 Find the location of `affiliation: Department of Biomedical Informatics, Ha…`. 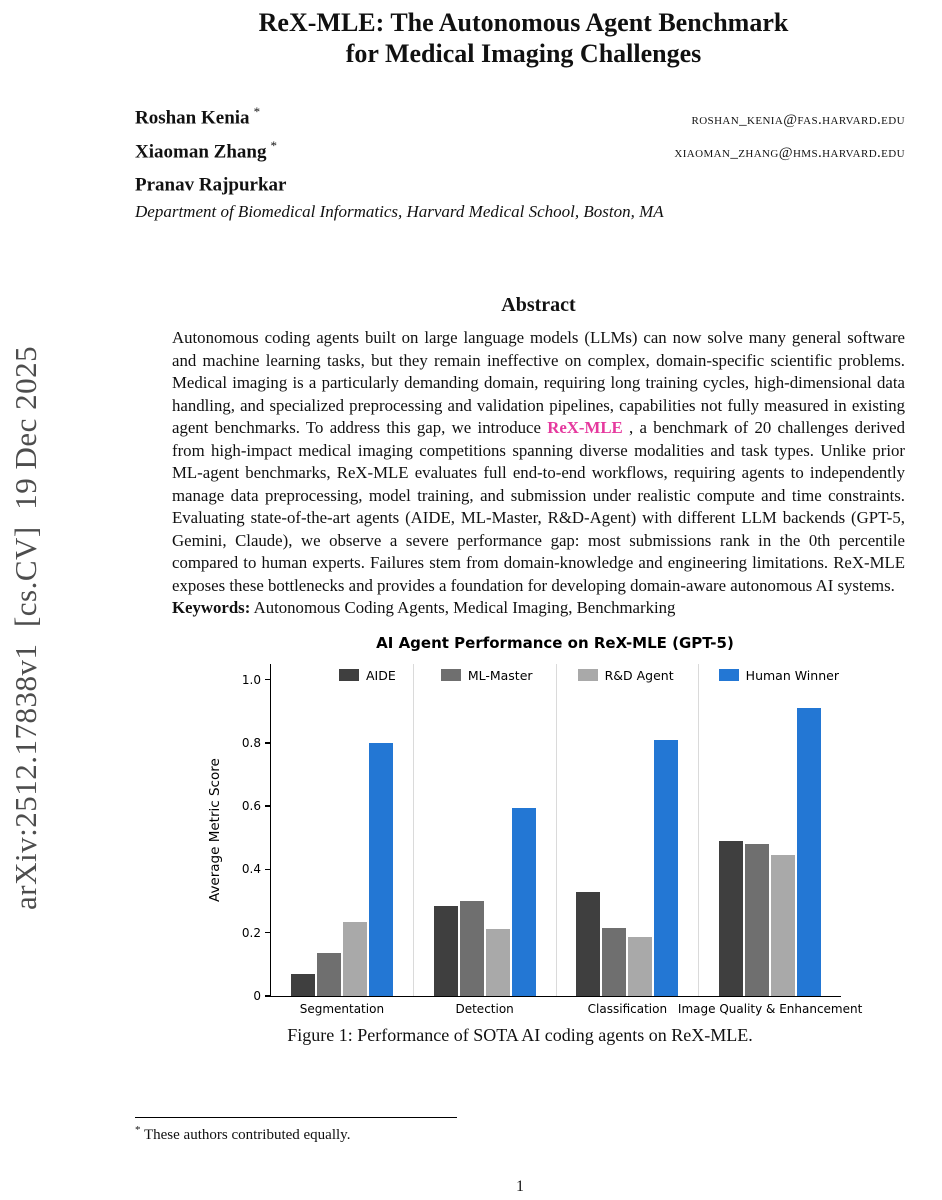

affiliation: Department of Biomedical Informatics, Ha… is located at coordinates (399, 212).